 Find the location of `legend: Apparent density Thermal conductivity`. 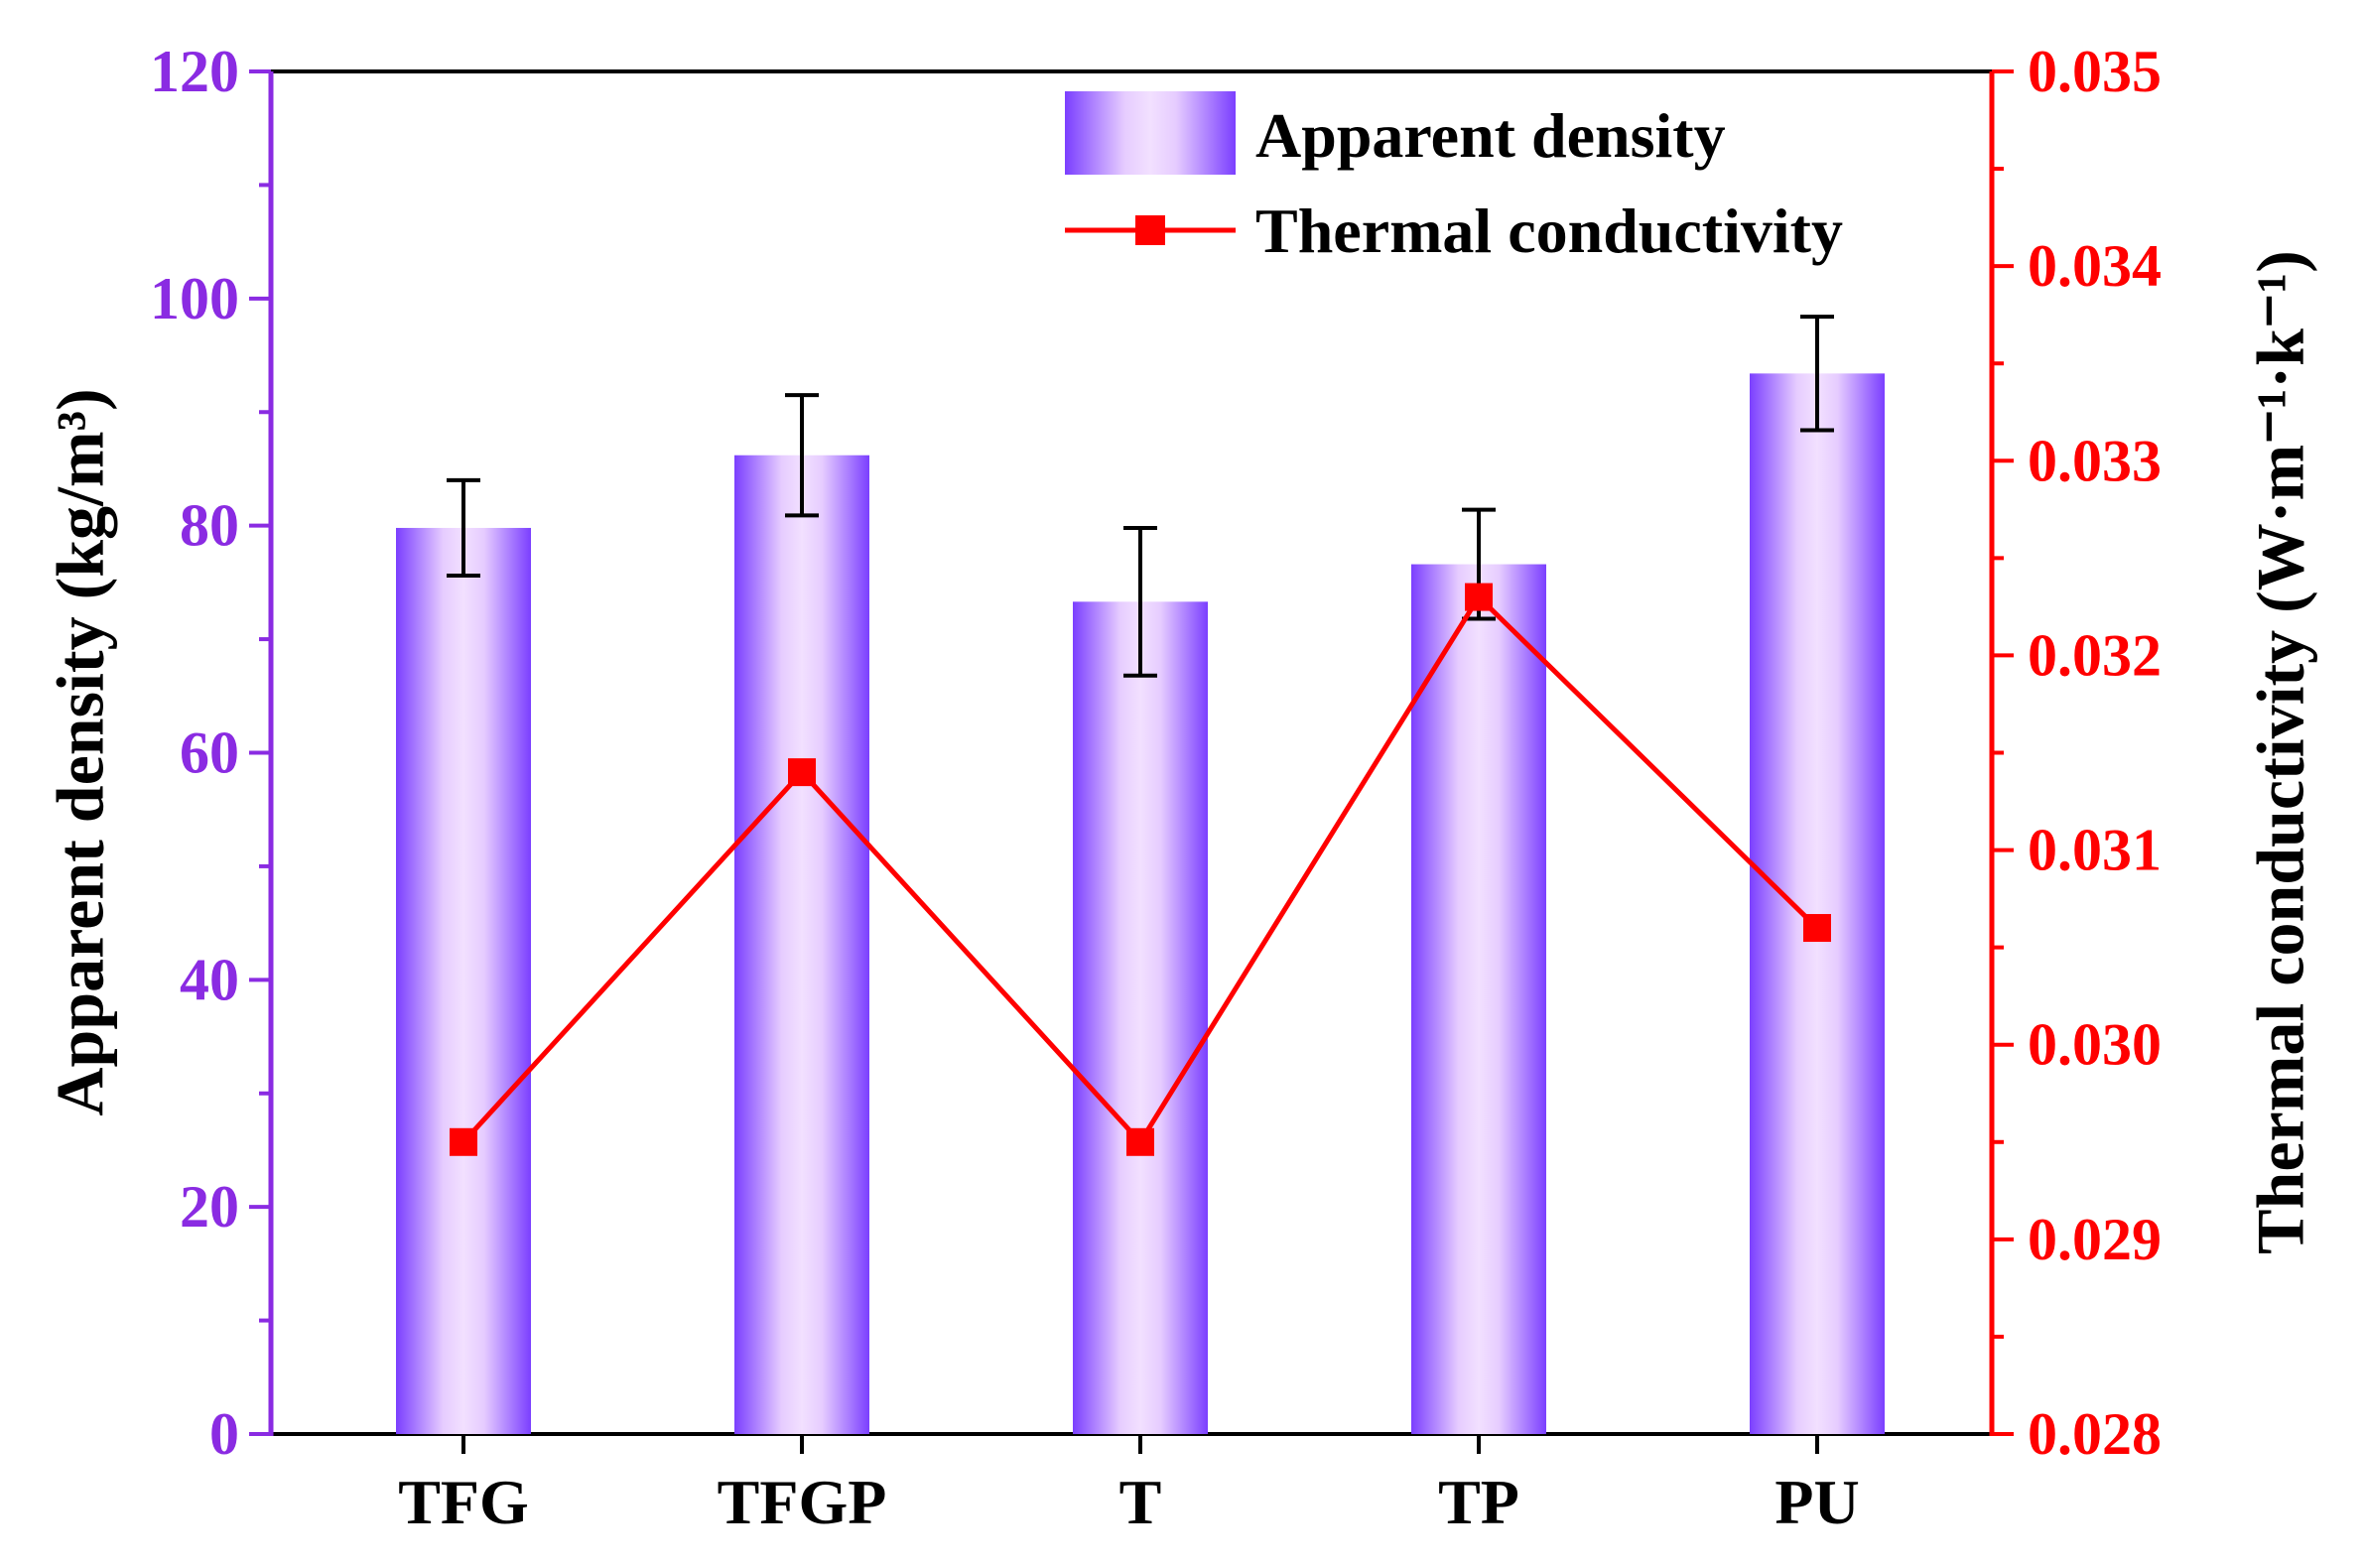

legend: Apparent density Thermal conductivity is located at coordinates (1454, 178).